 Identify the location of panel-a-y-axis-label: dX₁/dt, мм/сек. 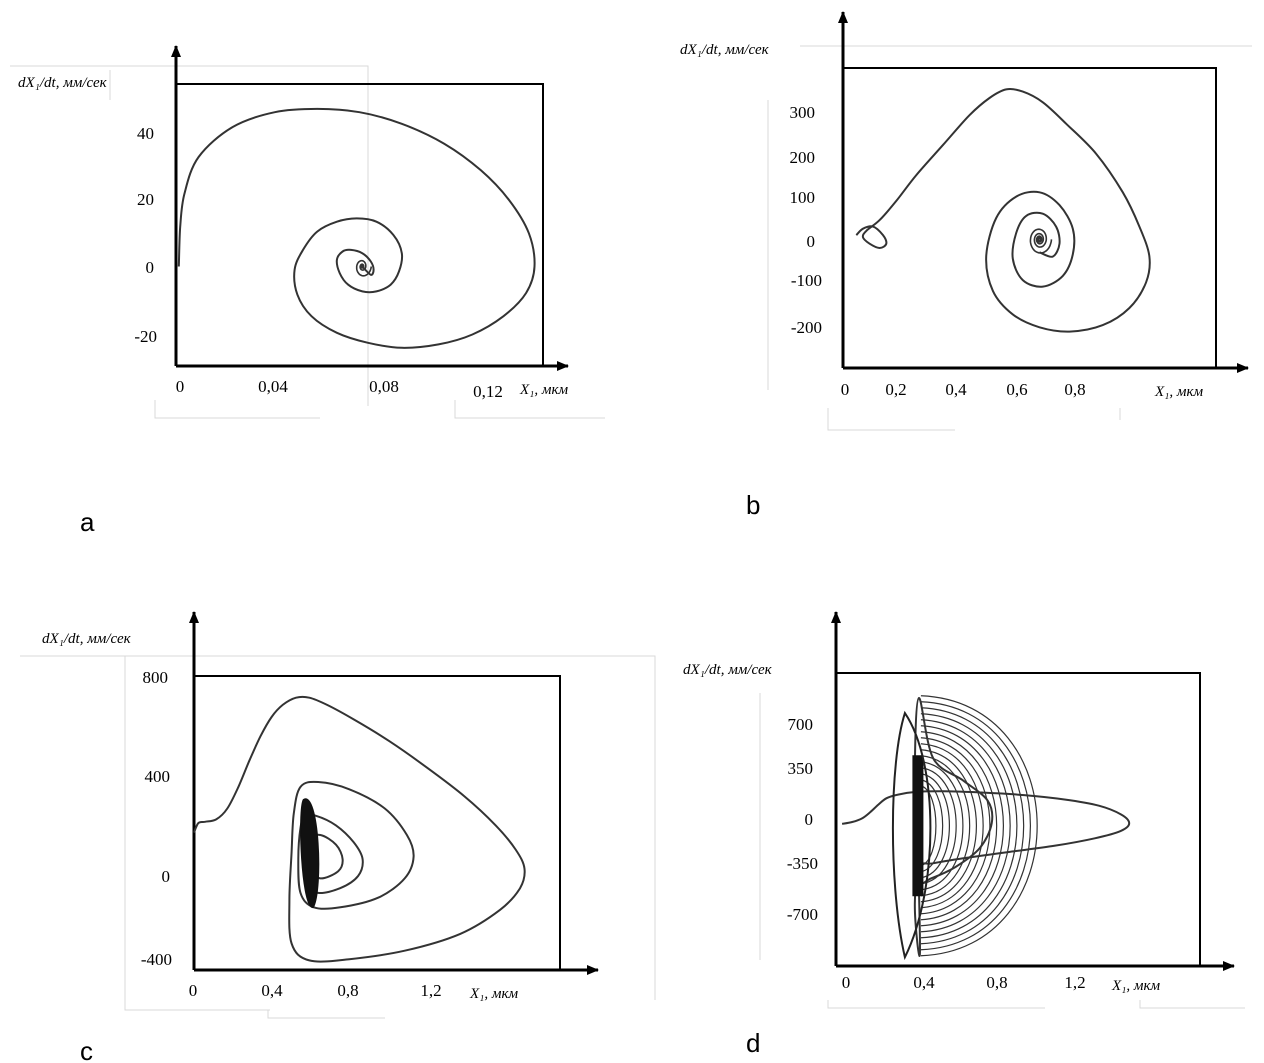
(63, 83).